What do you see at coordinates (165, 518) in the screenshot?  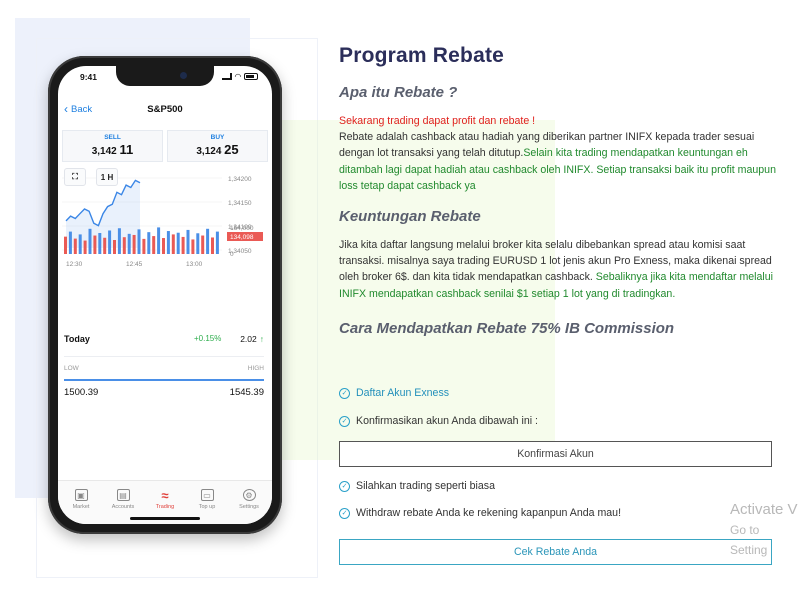 I see `home-indicator` at bounding box center [165, 518].